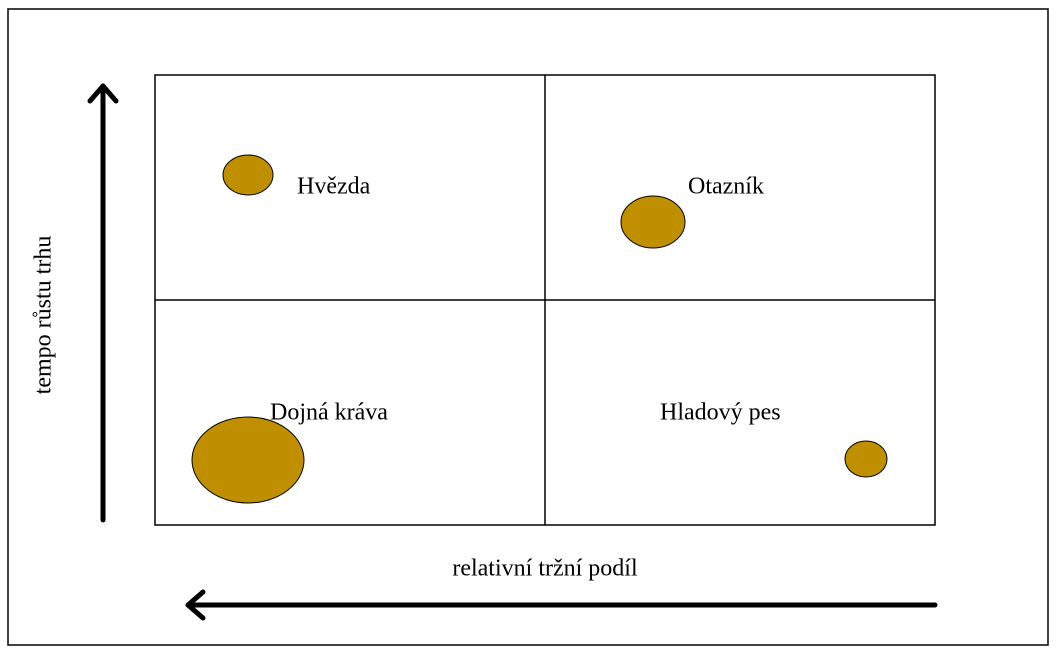 This screenshot has height=651, width=1056. I want to click on quadrant-label: Hvězda, so click(334, 187).